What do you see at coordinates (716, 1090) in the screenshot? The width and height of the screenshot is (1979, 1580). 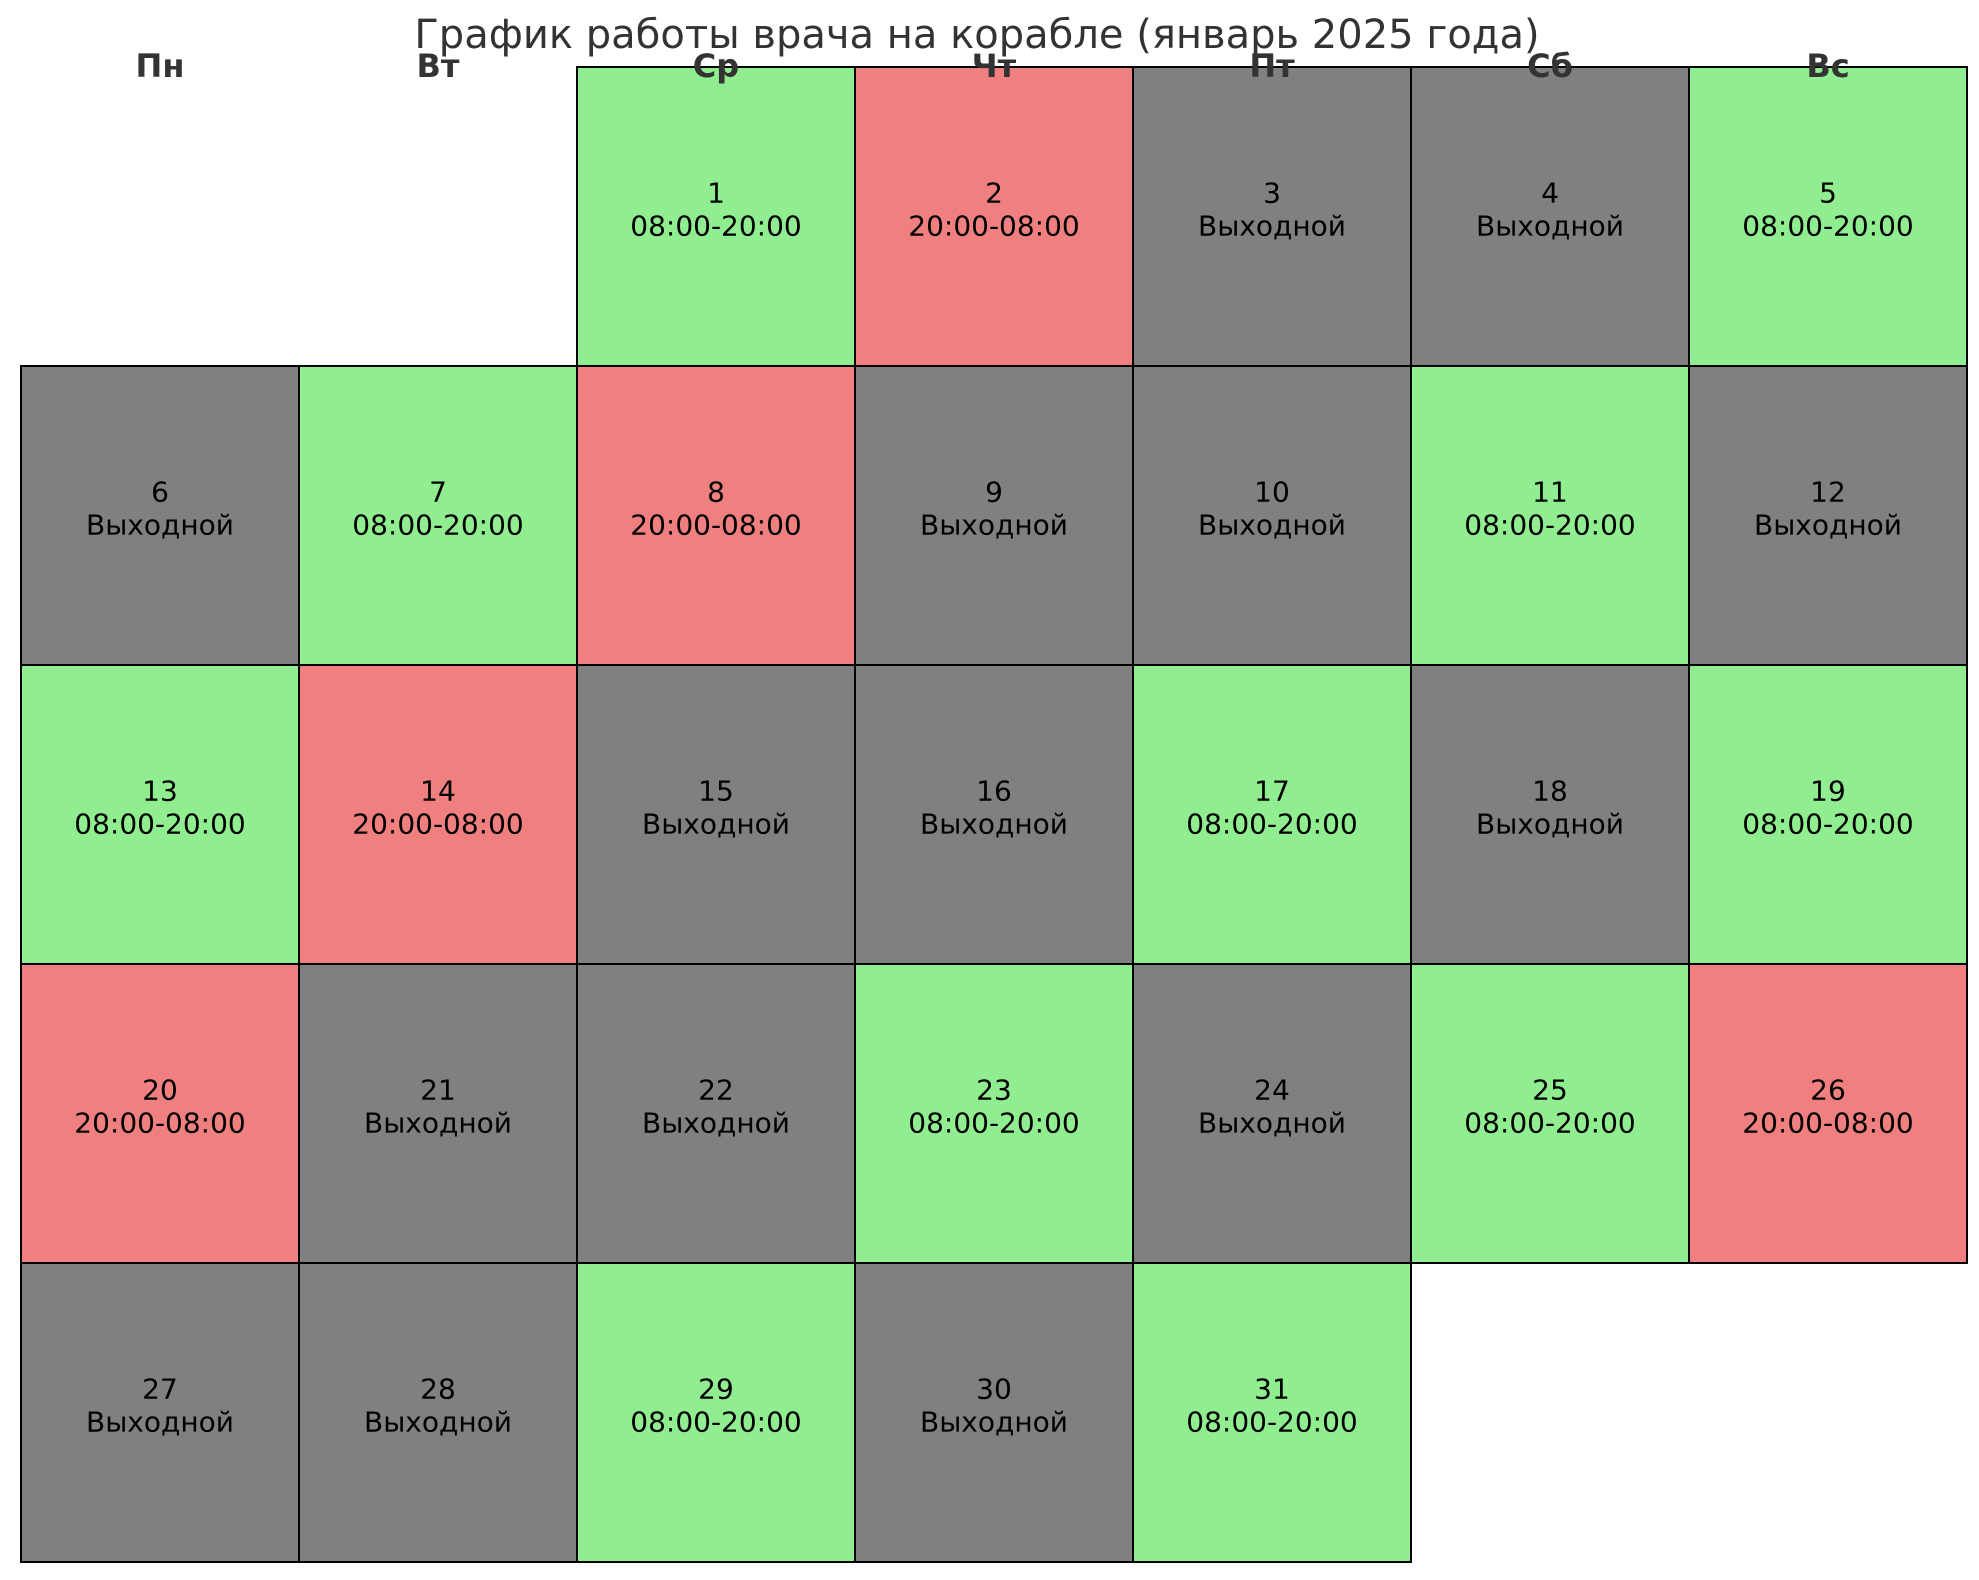 I see `day-number: 22` at bounding box center [716, 1090].